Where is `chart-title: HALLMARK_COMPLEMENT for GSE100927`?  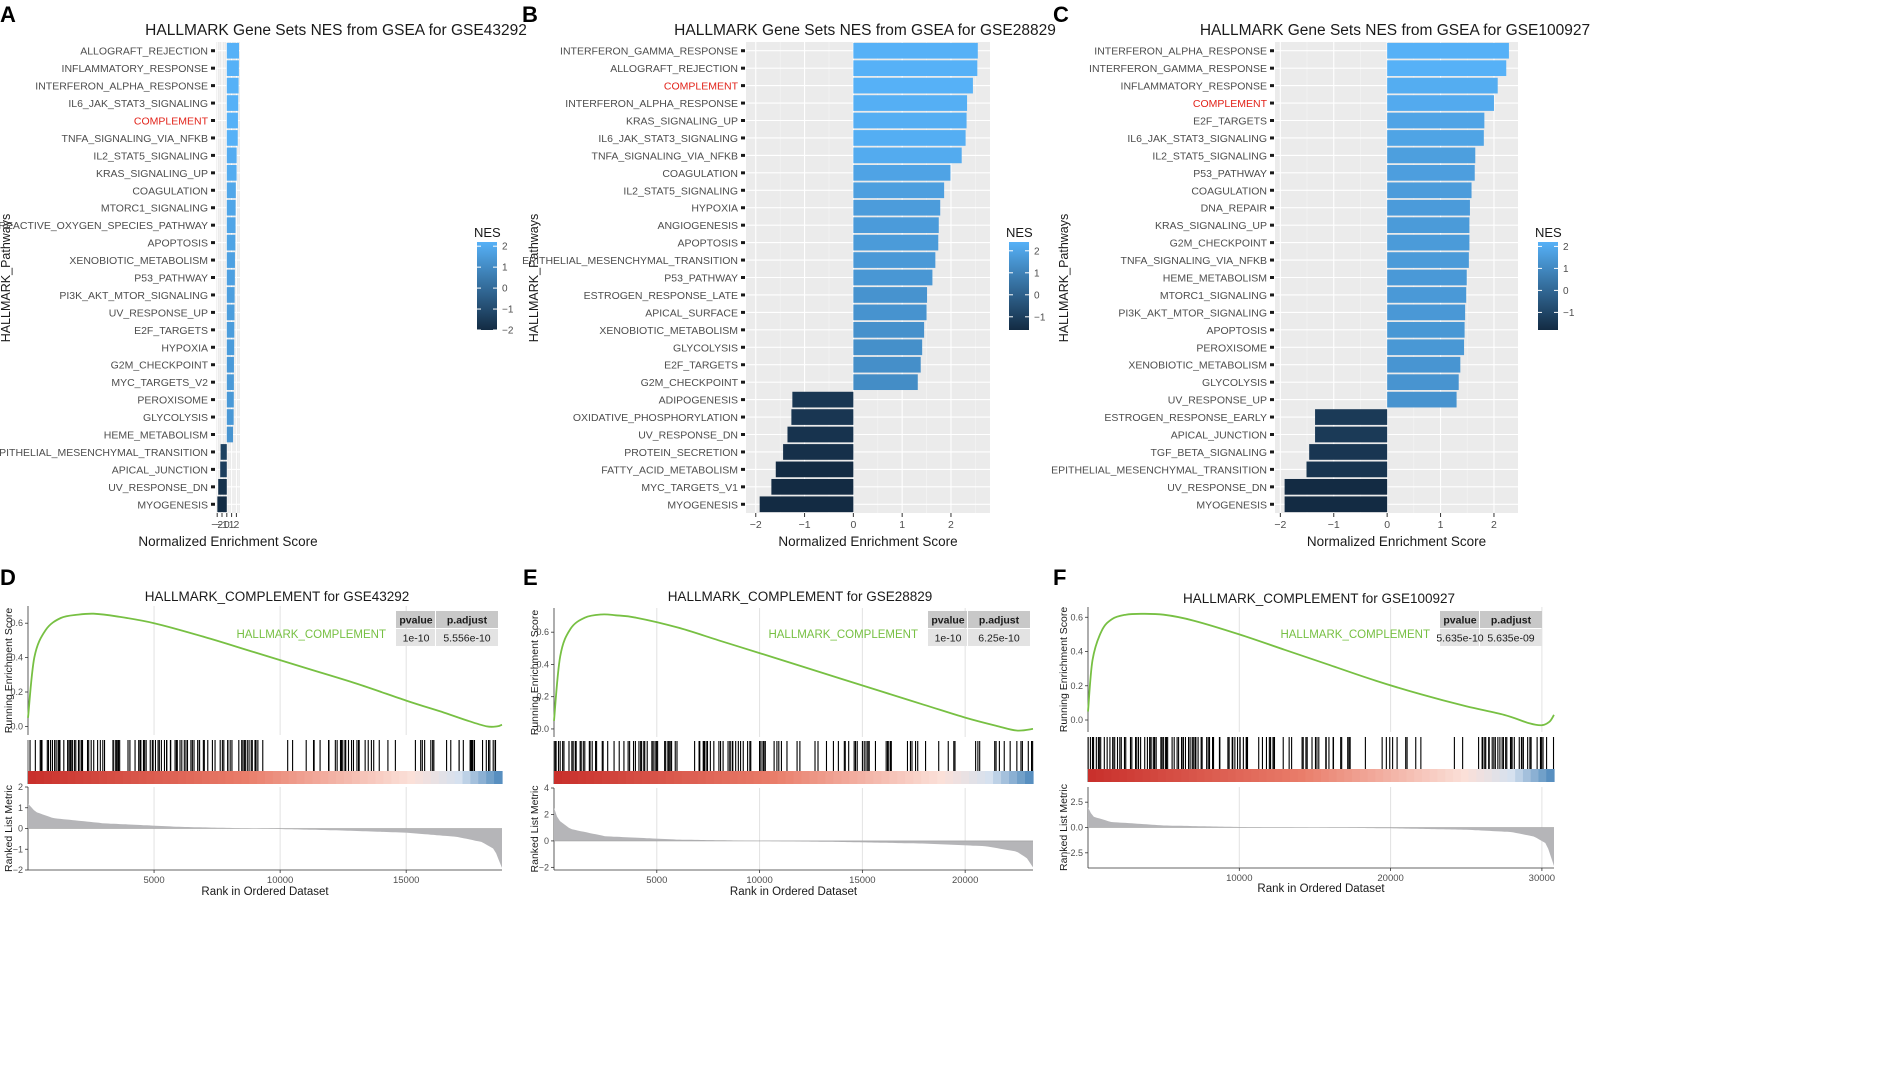
chart-title: HALLMARK_COMPLEMENT for GSE100927 is located at coordinates (1319, 598).